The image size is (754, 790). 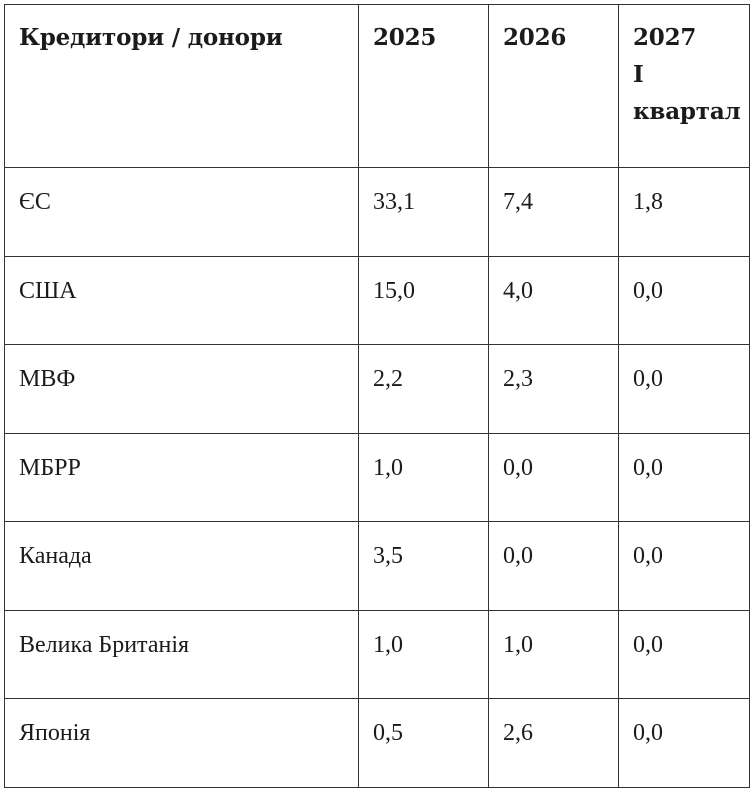 What do you see at coordinates (181, 566) in the screenshot?
I see `creditor-cell: Канада` at bounding box center [181, 566].